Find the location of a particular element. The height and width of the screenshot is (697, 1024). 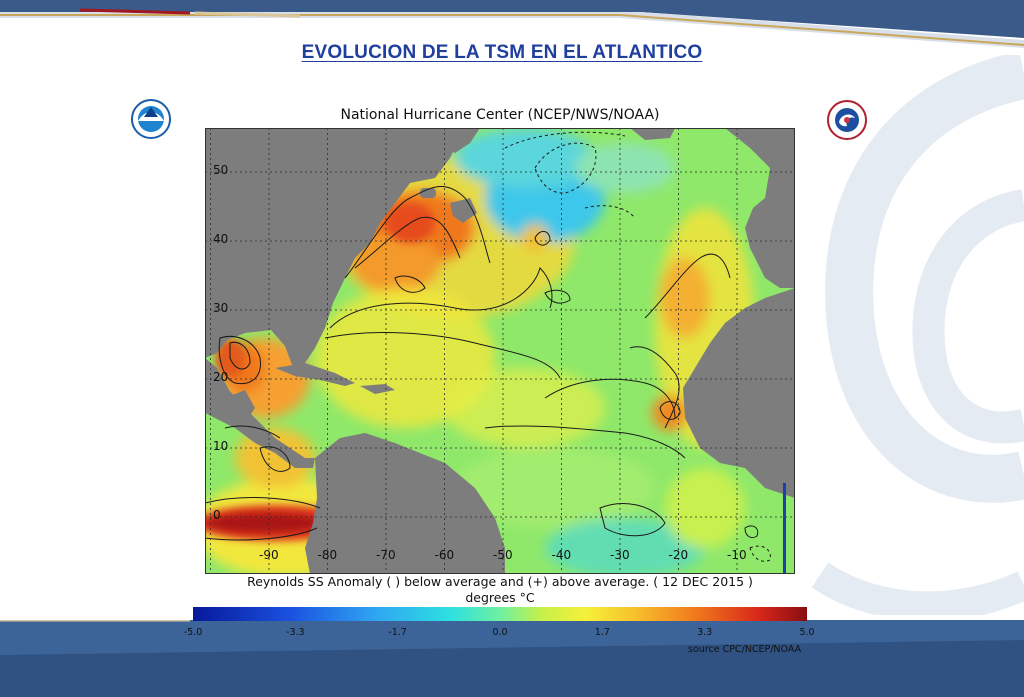

bottom-decorative-band is located at coordinates (512, 658).